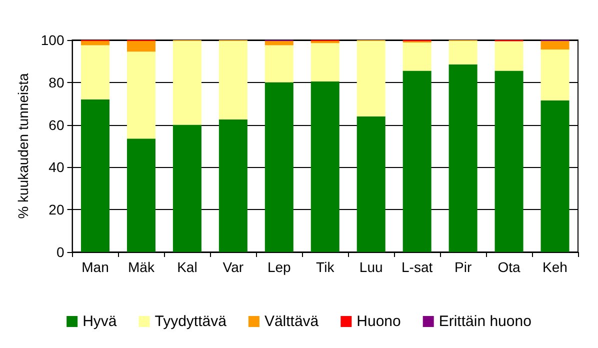  What do you see at coordinates (187, 267) in the screenshot?
I see `x-tick-label: Kal` at bounding box center [187, 267].